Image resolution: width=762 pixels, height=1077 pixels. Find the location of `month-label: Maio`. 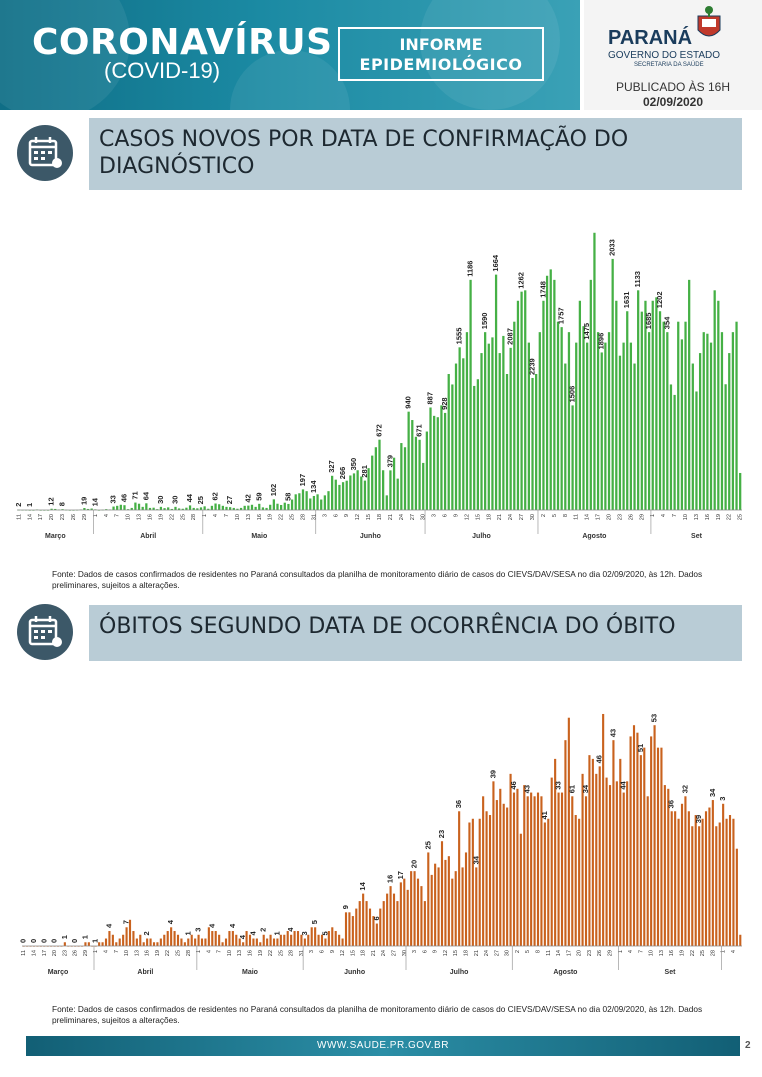

month-label: Maio is located at coordinates (250, 972).